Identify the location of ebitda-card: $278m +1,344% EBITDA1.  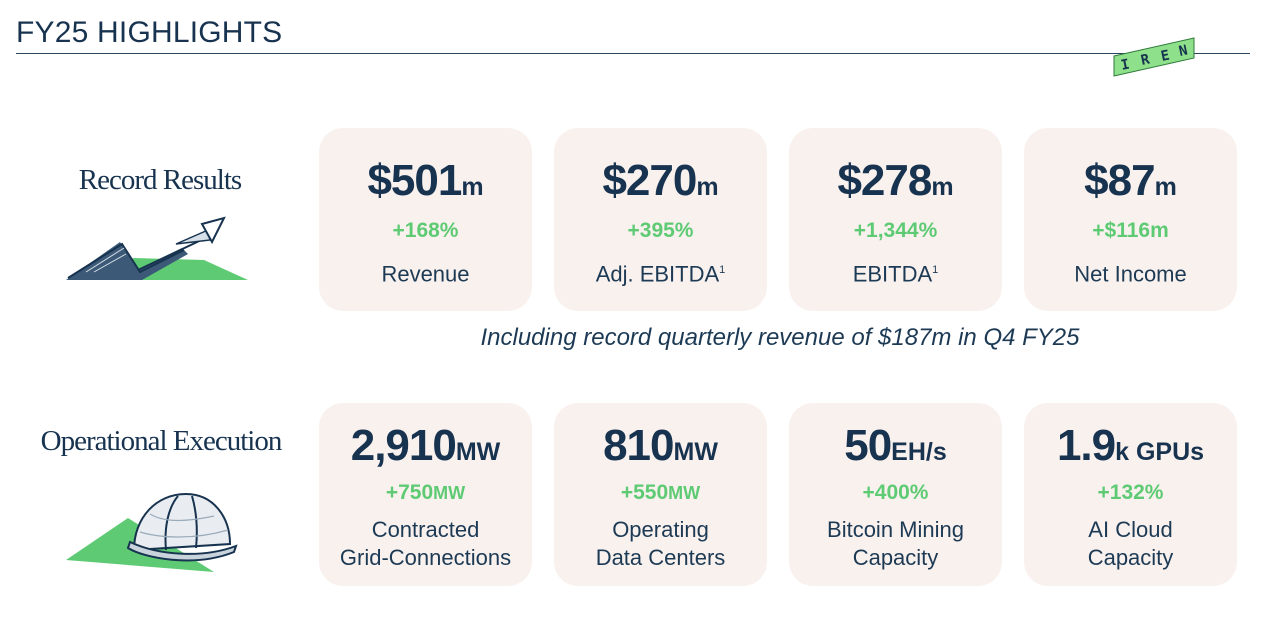
(895, 219).